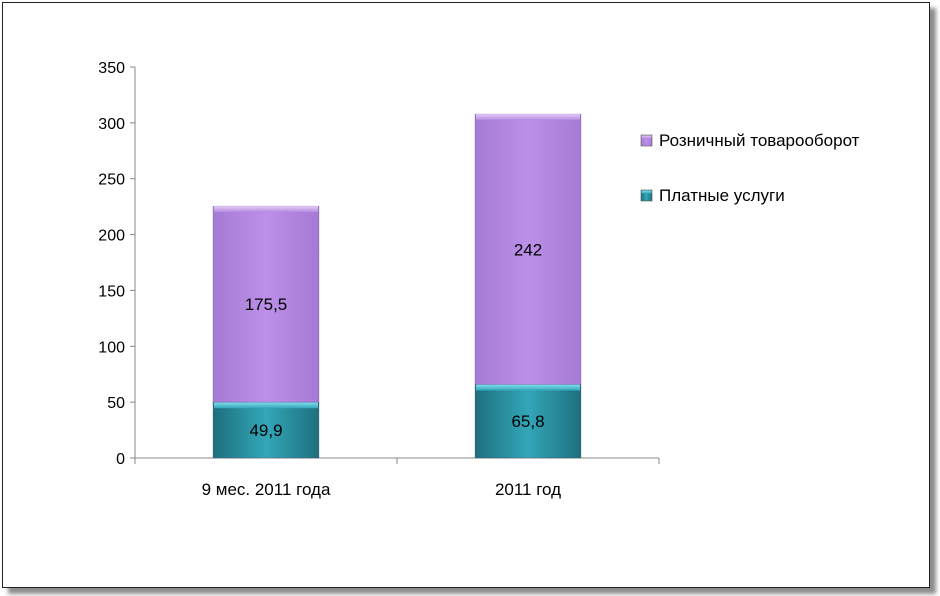 Image resolution: width=940 pixels, height=596 pixels. What do you see at coordinates (266, 489) in the screenshot?
I see `x-tick-label: 9 мес. 2011 года` at bounding box center [266, 489].